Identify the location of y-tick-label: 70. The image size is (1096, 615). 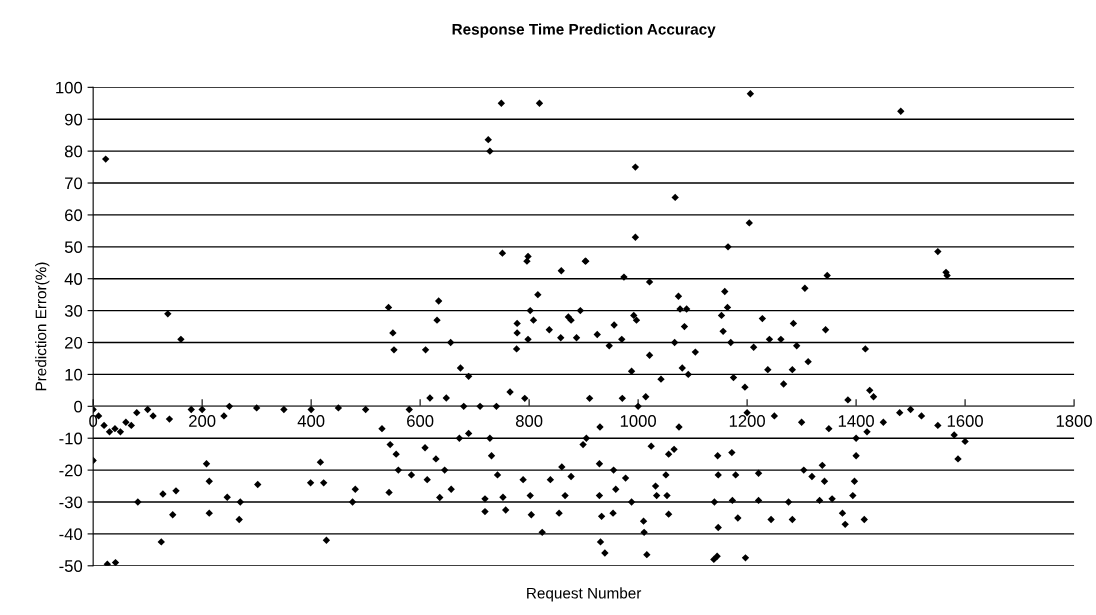
(74, 183).